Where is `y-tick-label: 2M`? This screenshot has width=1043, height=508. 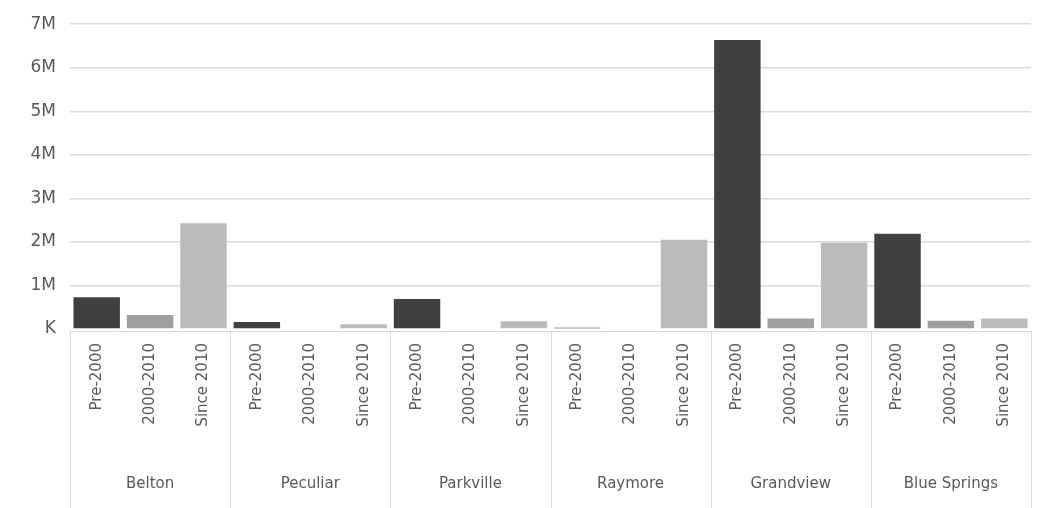
y-tick-label: 2M is located at coordinates (43, 240).